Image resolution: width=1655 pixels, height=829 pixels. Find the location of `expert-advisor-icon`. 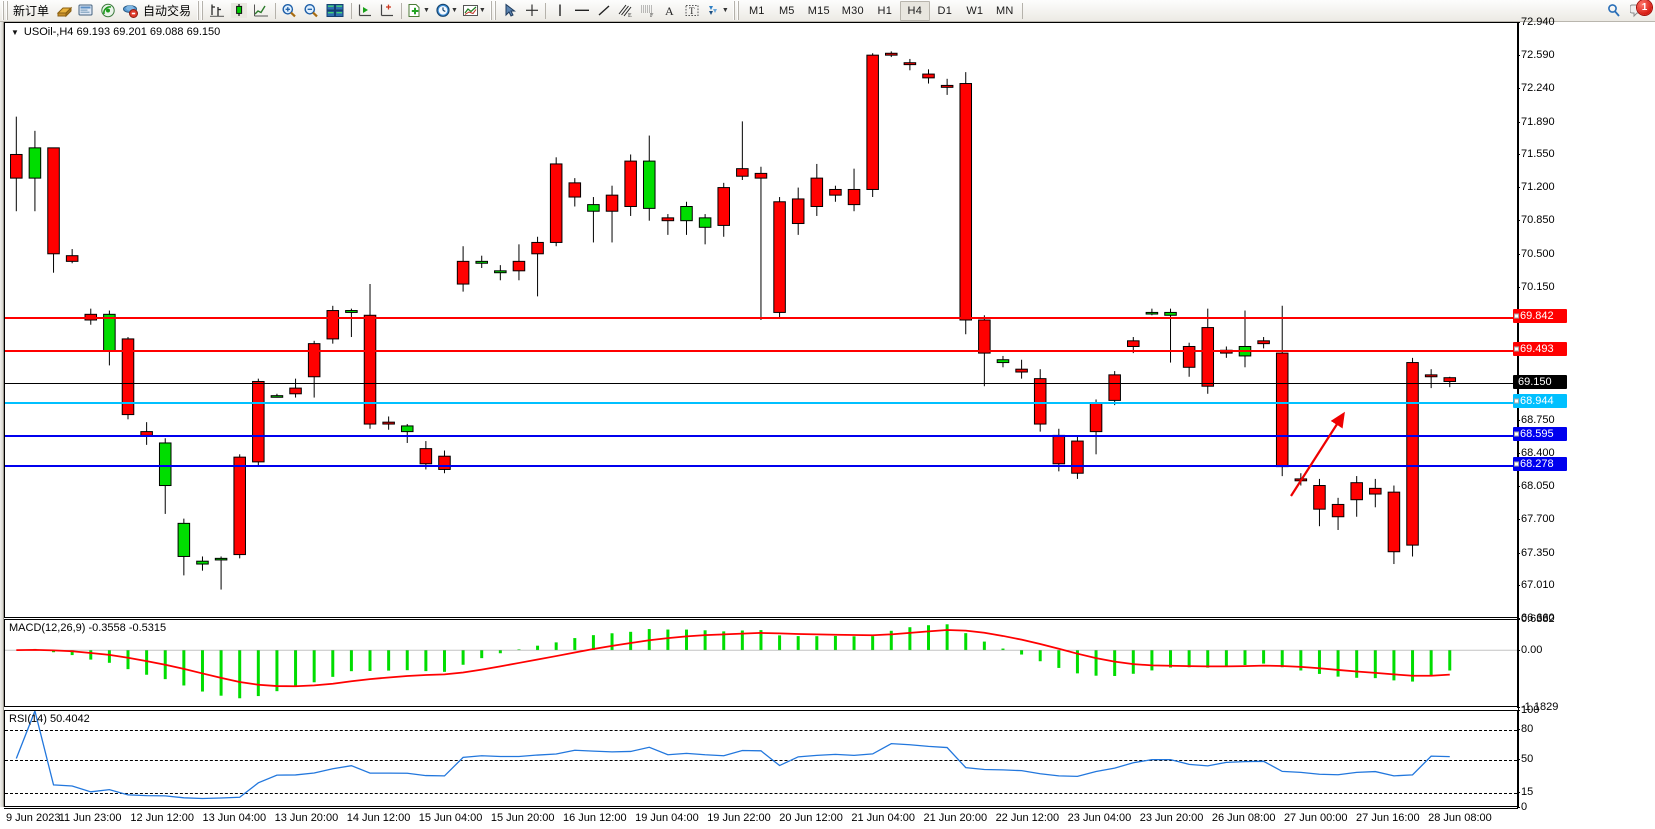

expert-advisor-icon is located at coordinates (130, 11).